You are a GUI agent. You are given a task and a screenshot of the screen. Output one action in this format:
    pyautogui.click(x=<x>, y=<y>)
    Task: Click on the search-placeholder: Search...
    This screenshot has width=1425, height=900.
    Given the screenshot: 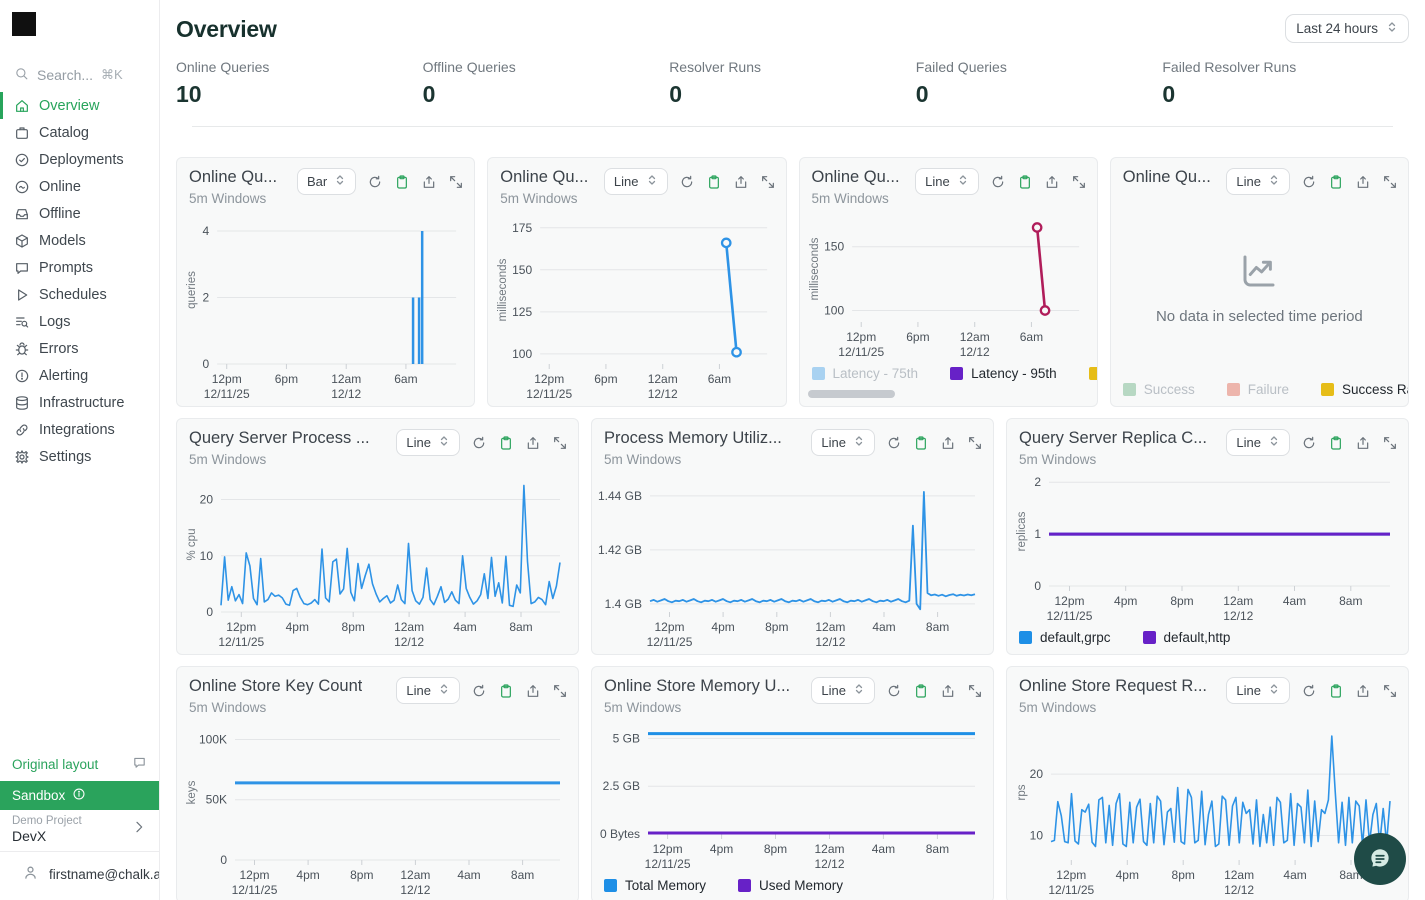 What is the action you would take?
    pyautogui.click(x=65, y=75)
    